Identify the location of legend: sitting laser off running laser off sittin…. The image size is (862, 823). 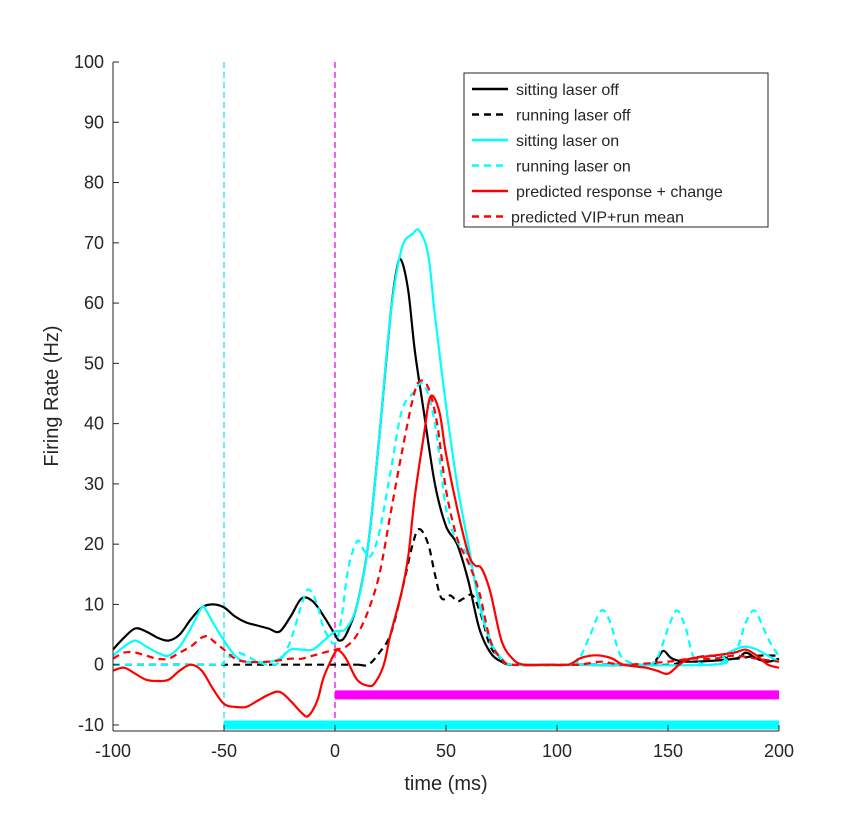
(616, 150).